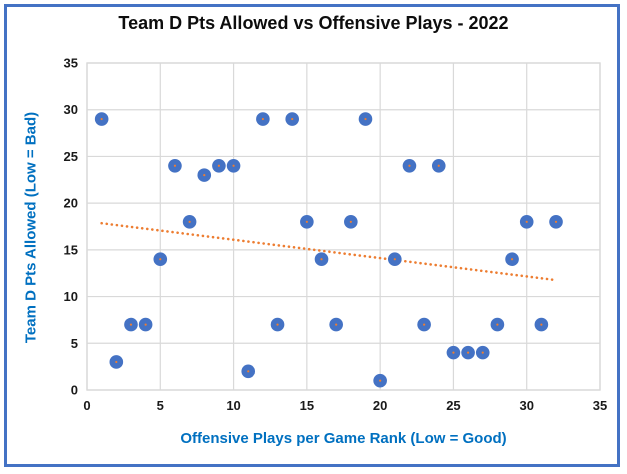  What do you see at coordinates (71, 249) in the screenshot?
I see `y-tick-label: 15` at bounding box center [71, 249].